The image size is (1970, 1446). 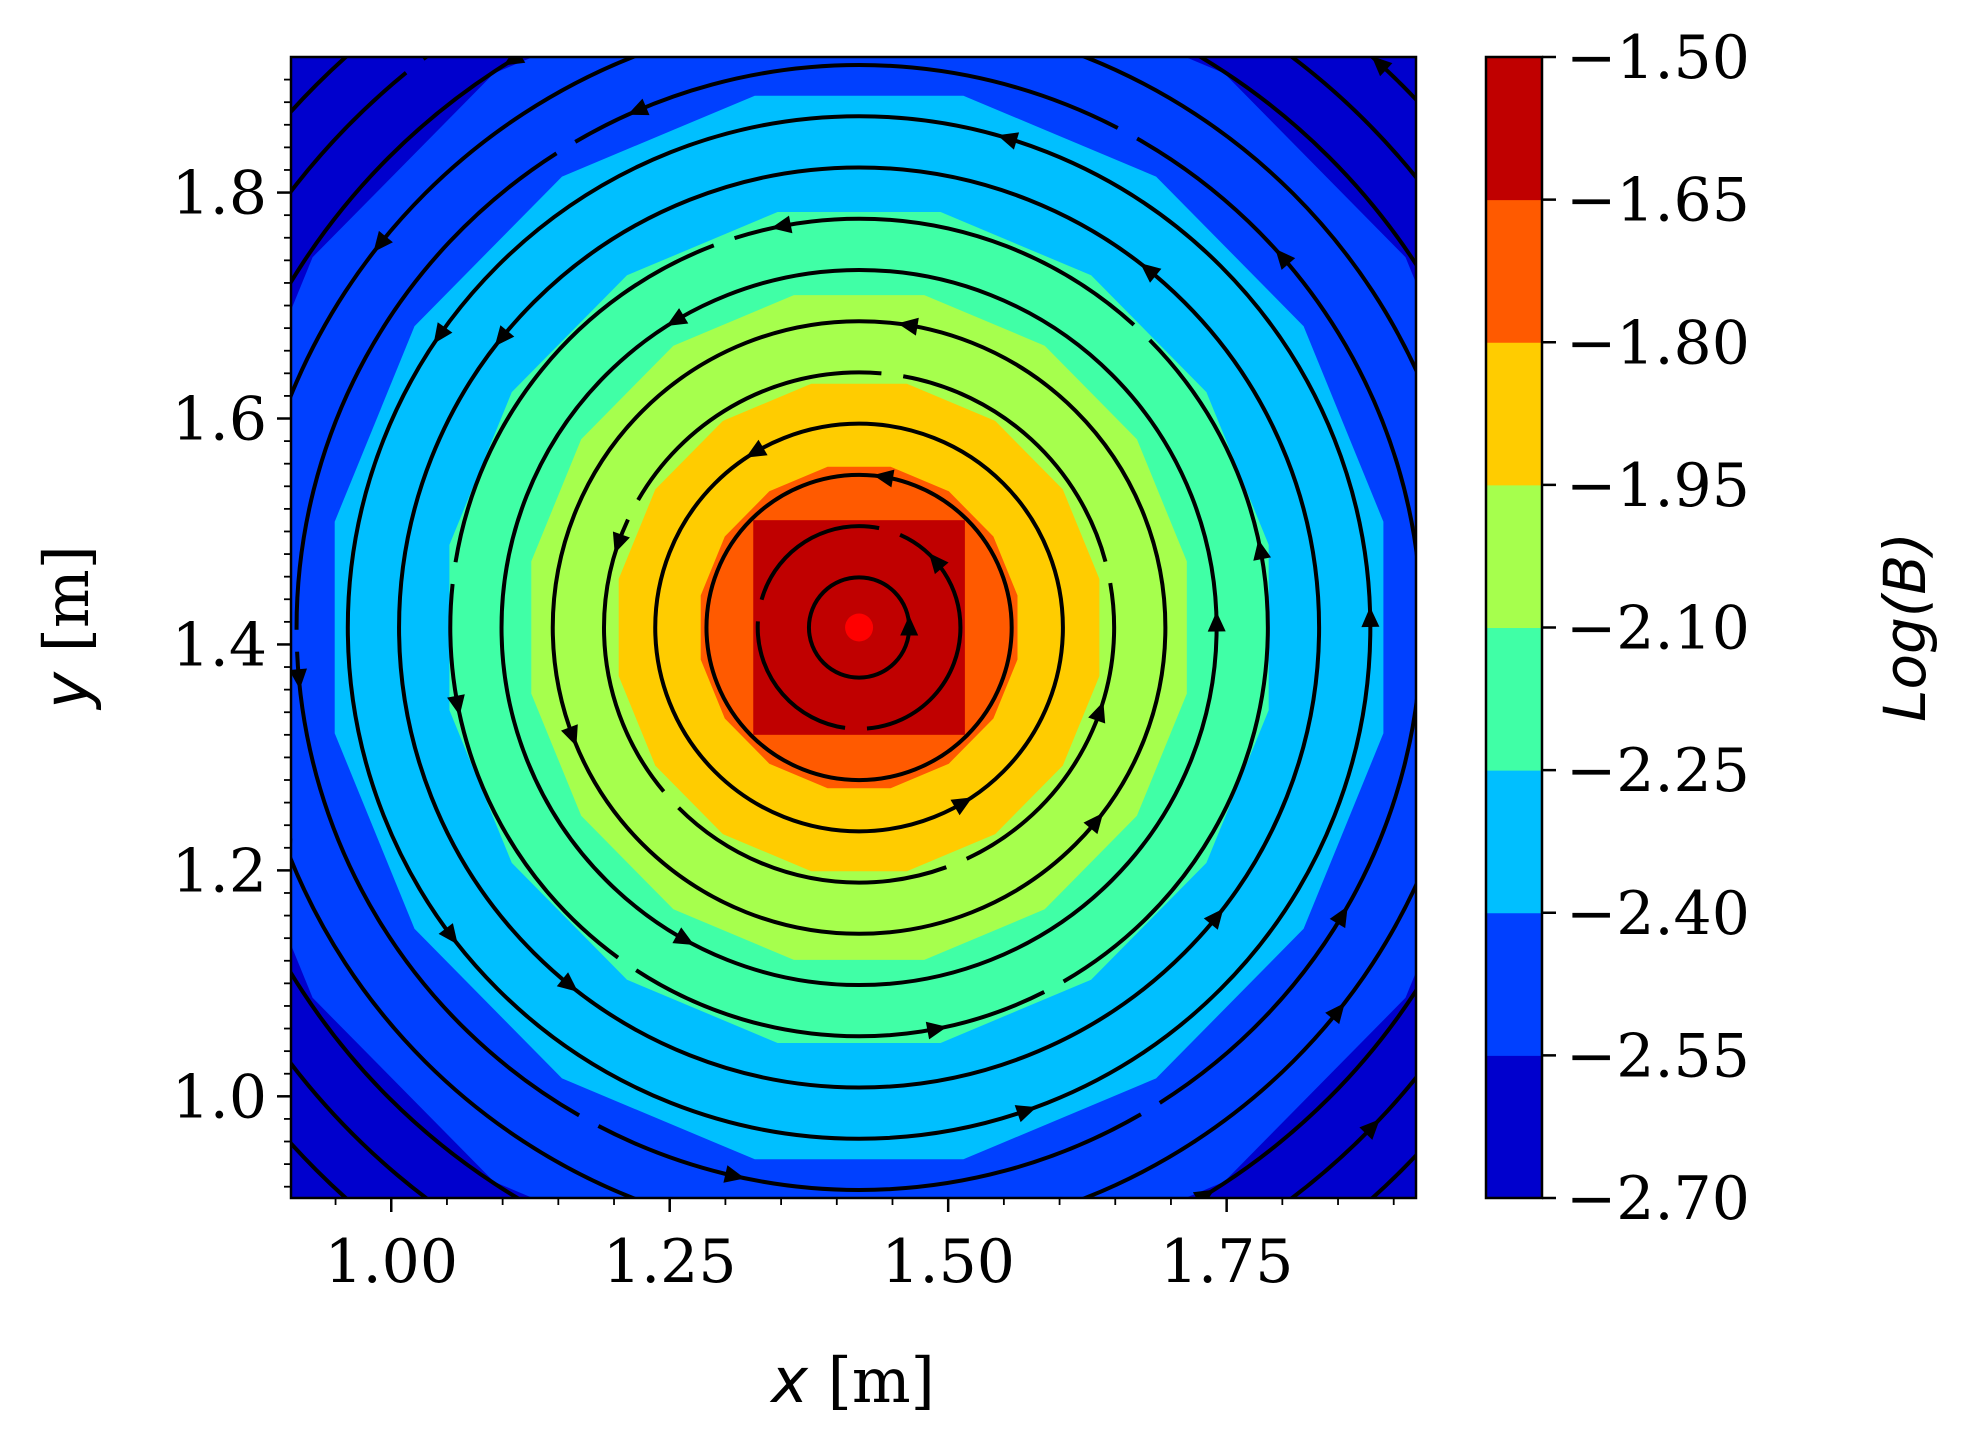 I want to click on colorbar-tick-label: −2.55, so click(x=1658, y=1056).